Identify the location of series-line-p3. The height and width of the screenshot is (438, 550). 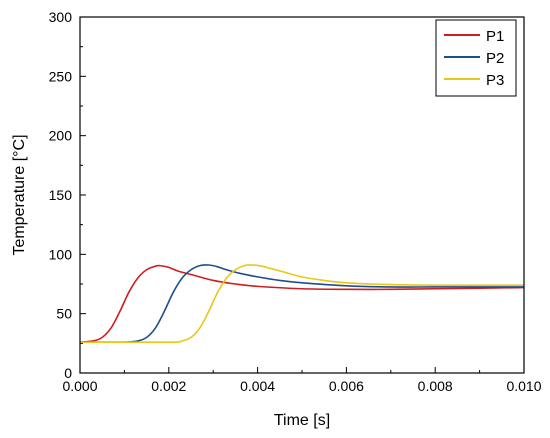
(301, 304).